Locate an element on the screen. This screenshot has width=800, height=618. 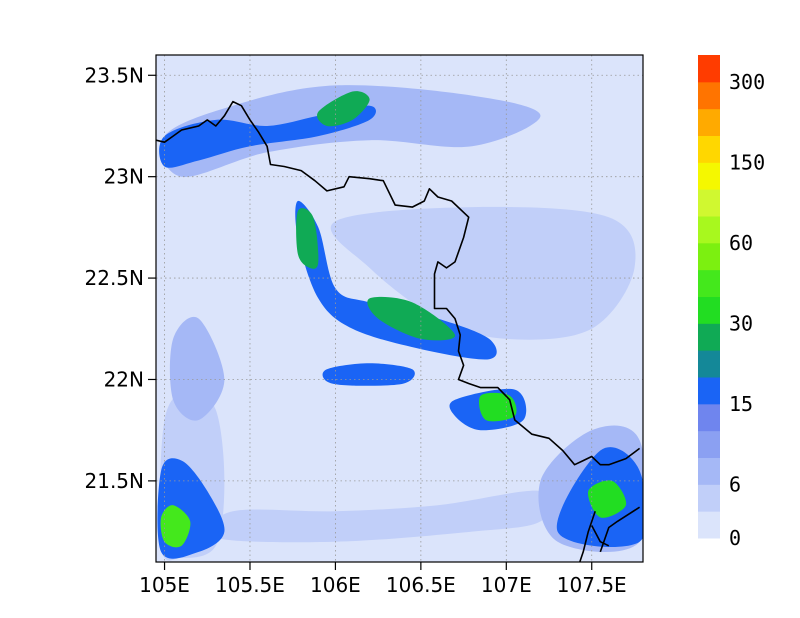
y-tick-label: 23N is located at coordinates (124, 177).